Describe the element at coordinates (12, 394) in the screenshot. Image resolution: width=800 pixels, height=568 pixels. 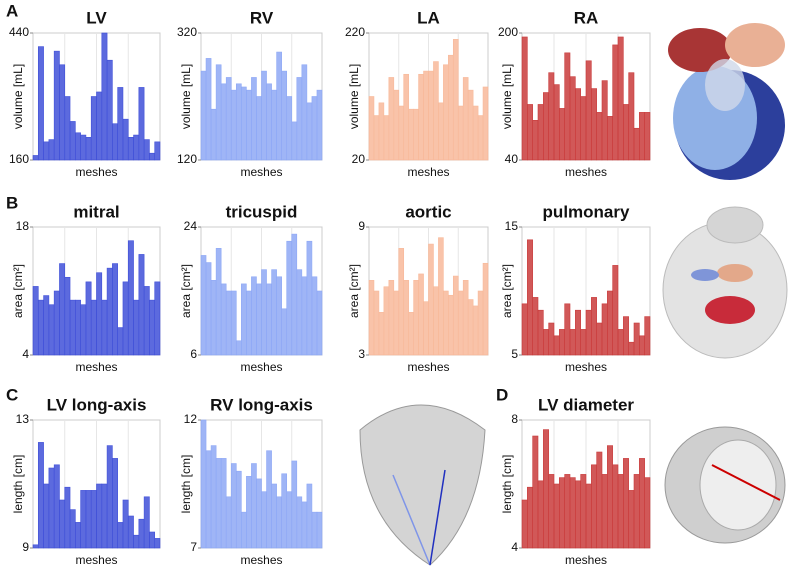
I see `panel-label: C` at that location.